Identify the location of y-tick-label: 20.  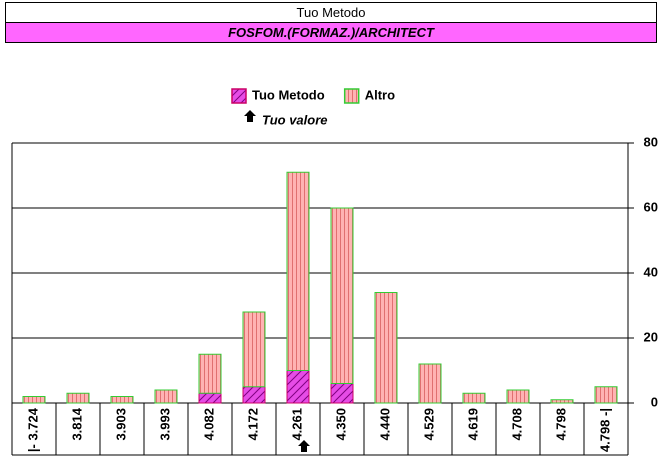
(651, 336).